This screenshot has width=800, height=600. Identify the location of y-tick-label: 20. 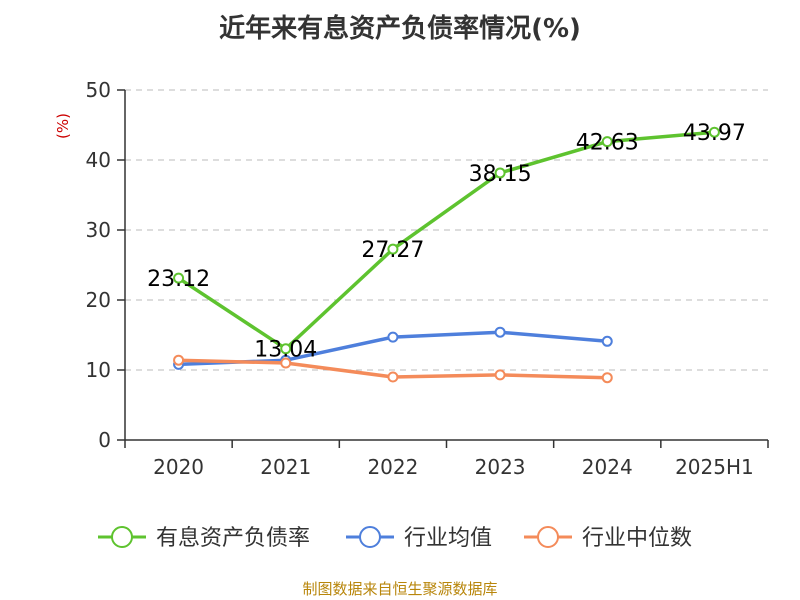
(98, 300).